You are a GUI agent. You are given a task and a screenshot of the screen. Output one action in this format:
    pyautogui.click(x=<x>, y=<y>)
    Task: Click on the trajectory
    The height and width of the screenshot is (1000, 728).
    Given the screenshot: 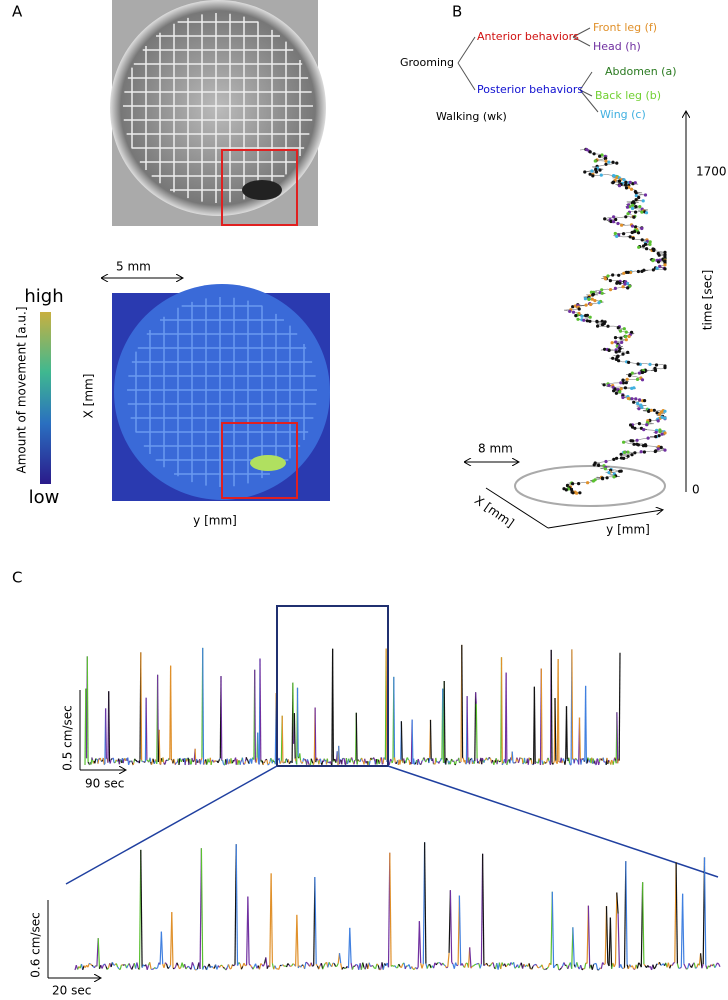 What is the action you would take?
    pyautogui.click(x=614, y=321)
    